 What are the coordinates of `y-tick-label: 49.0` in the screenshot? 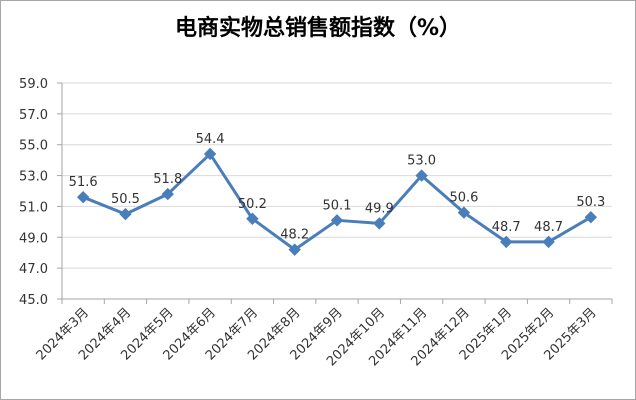 It's located at (33, 238).